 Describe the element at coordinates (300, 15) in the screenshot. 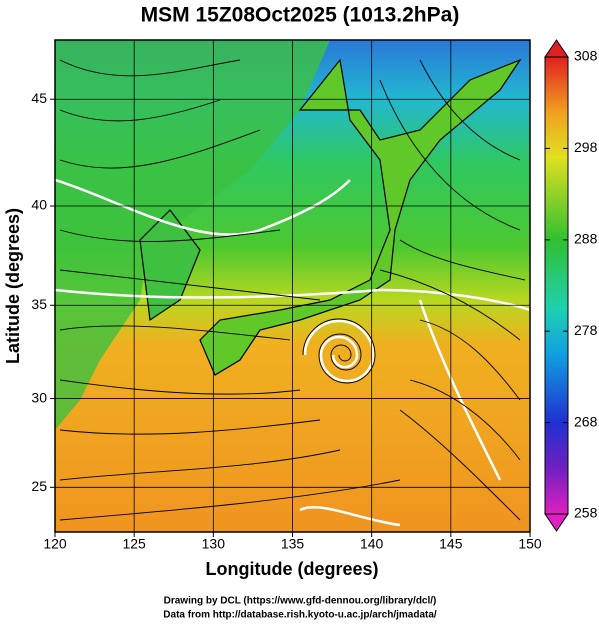

I see `title: MSM 15Z08Oct2025 (1013.2hPa)` at that location.